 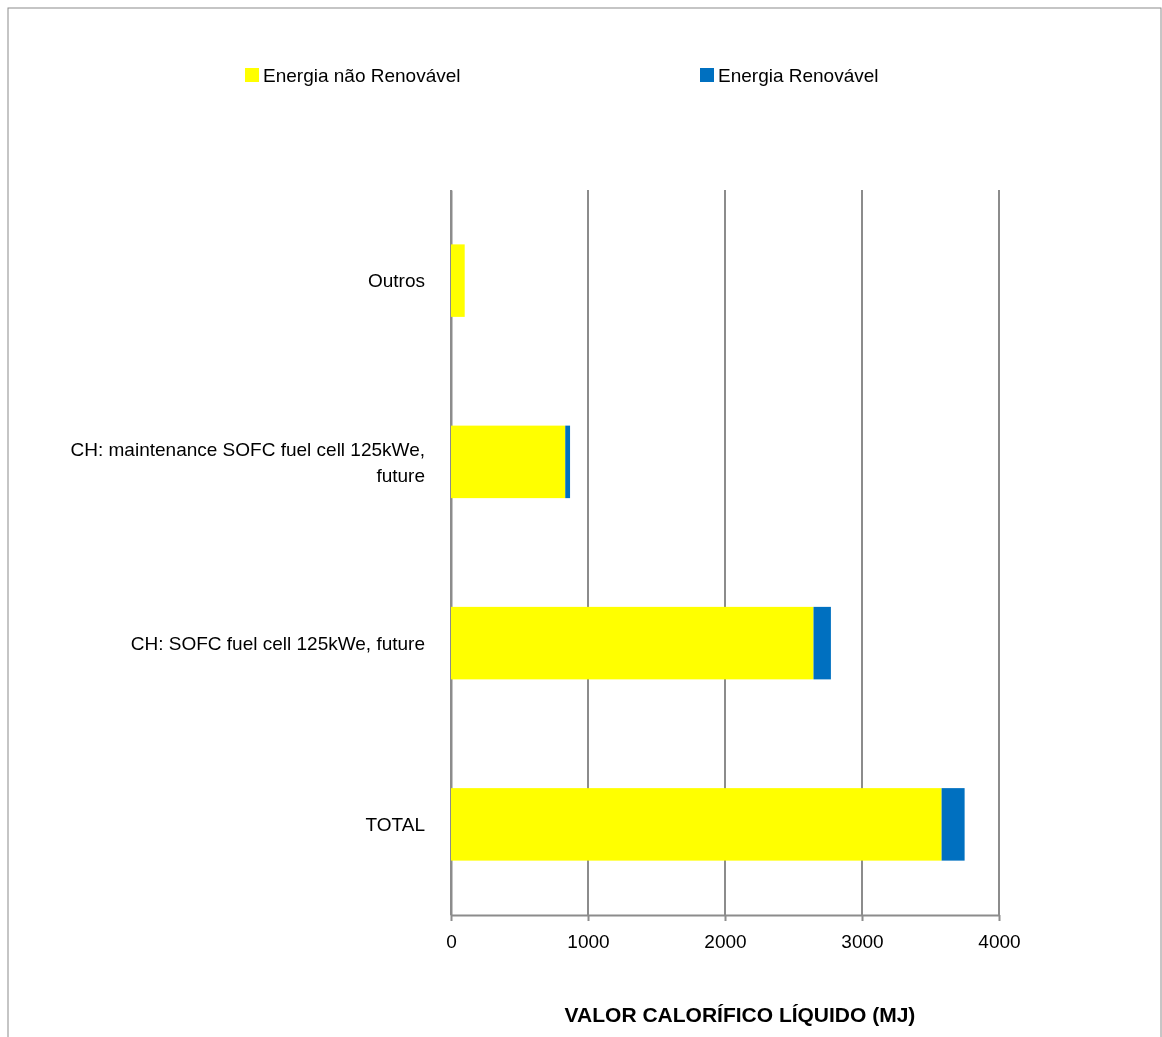 What do you see at coordinates (396, 281) in the screenshot?
I see `y-tick-label: Outros` at bounding box center [396, 281].